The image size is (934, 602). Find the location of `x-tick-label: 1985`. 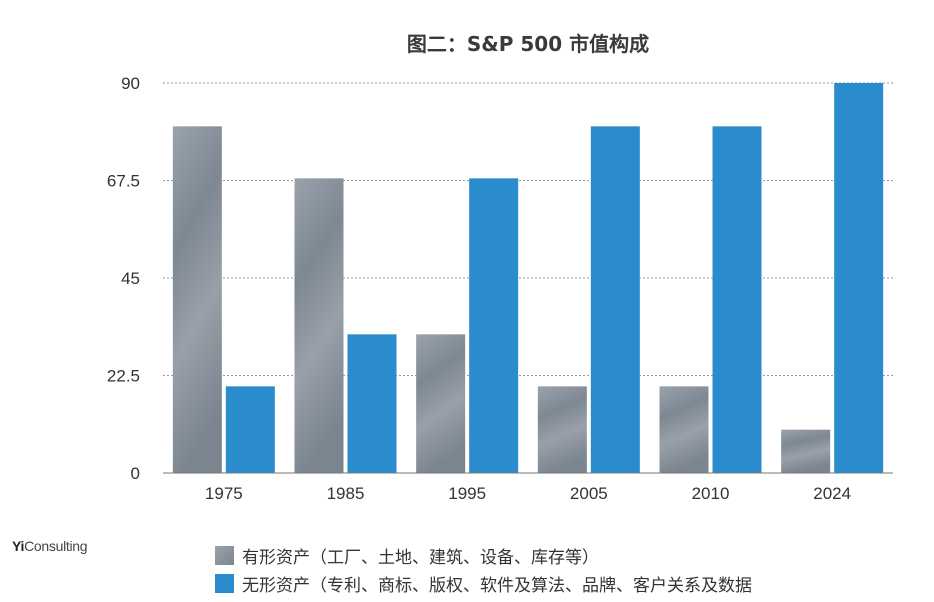

x-tick-label: 1985 is located at coordinates (346, 493).